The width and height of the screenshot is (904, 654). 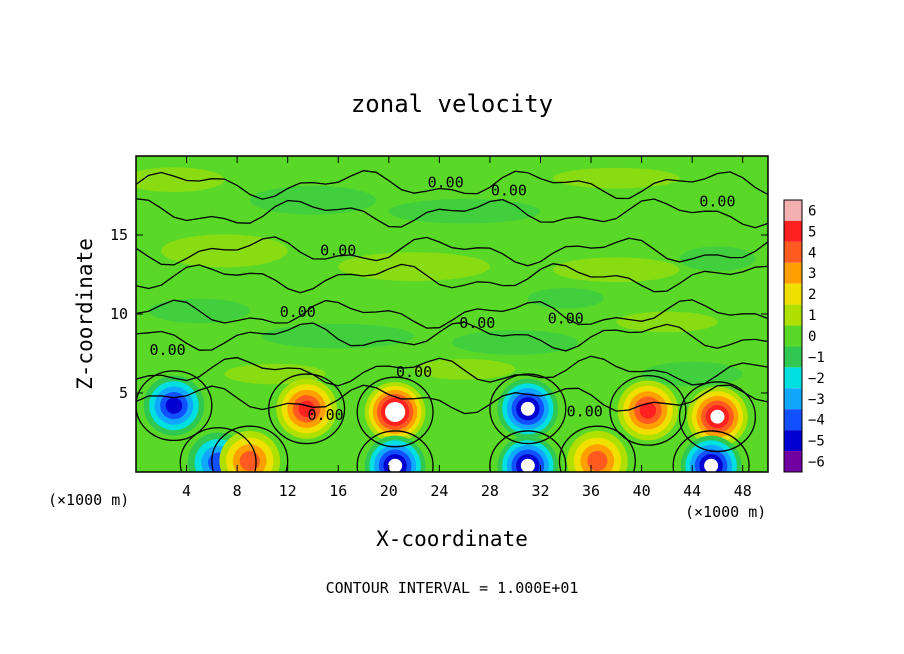 I want to click on colorbar-label-11: −5, so click(x=816, y=442).